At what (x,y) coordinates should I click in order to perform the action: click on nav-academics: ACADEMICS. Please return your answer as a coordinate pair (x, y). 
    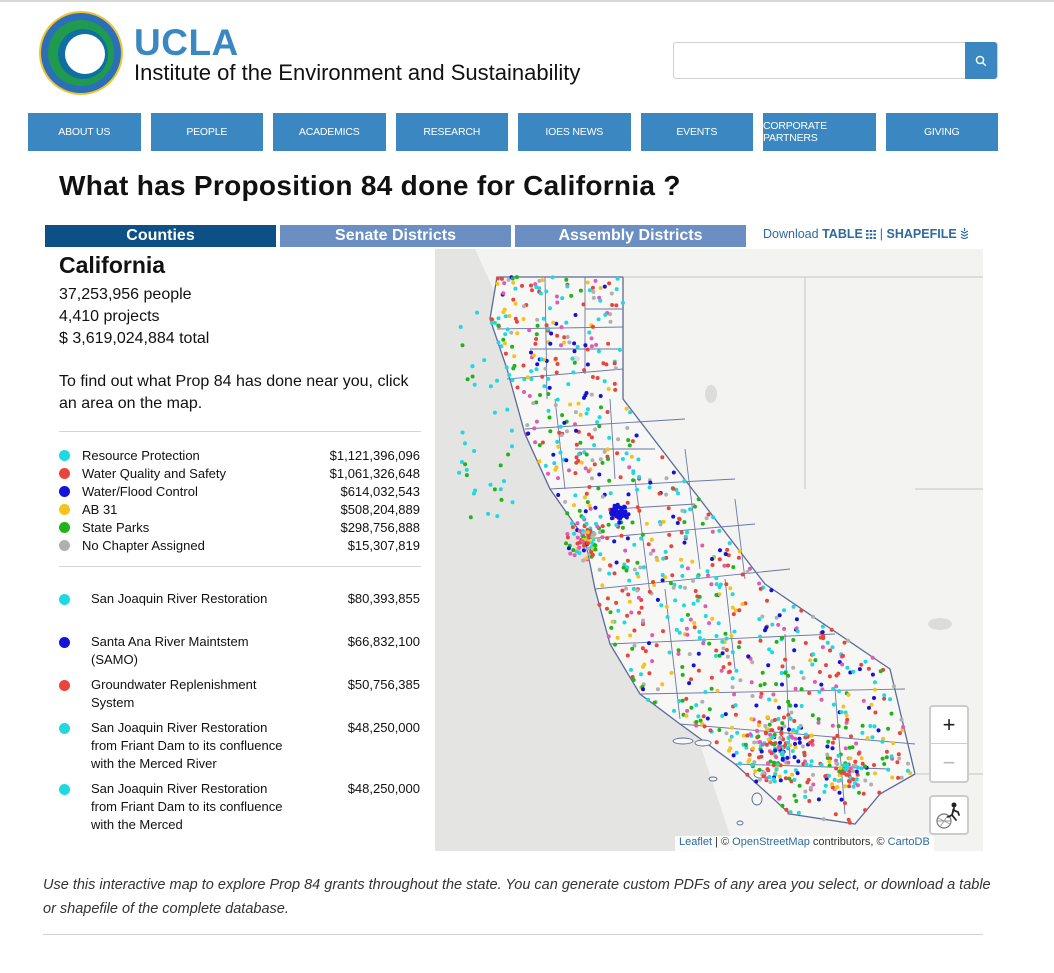
    Looking at the image, I should click on (329, 132).